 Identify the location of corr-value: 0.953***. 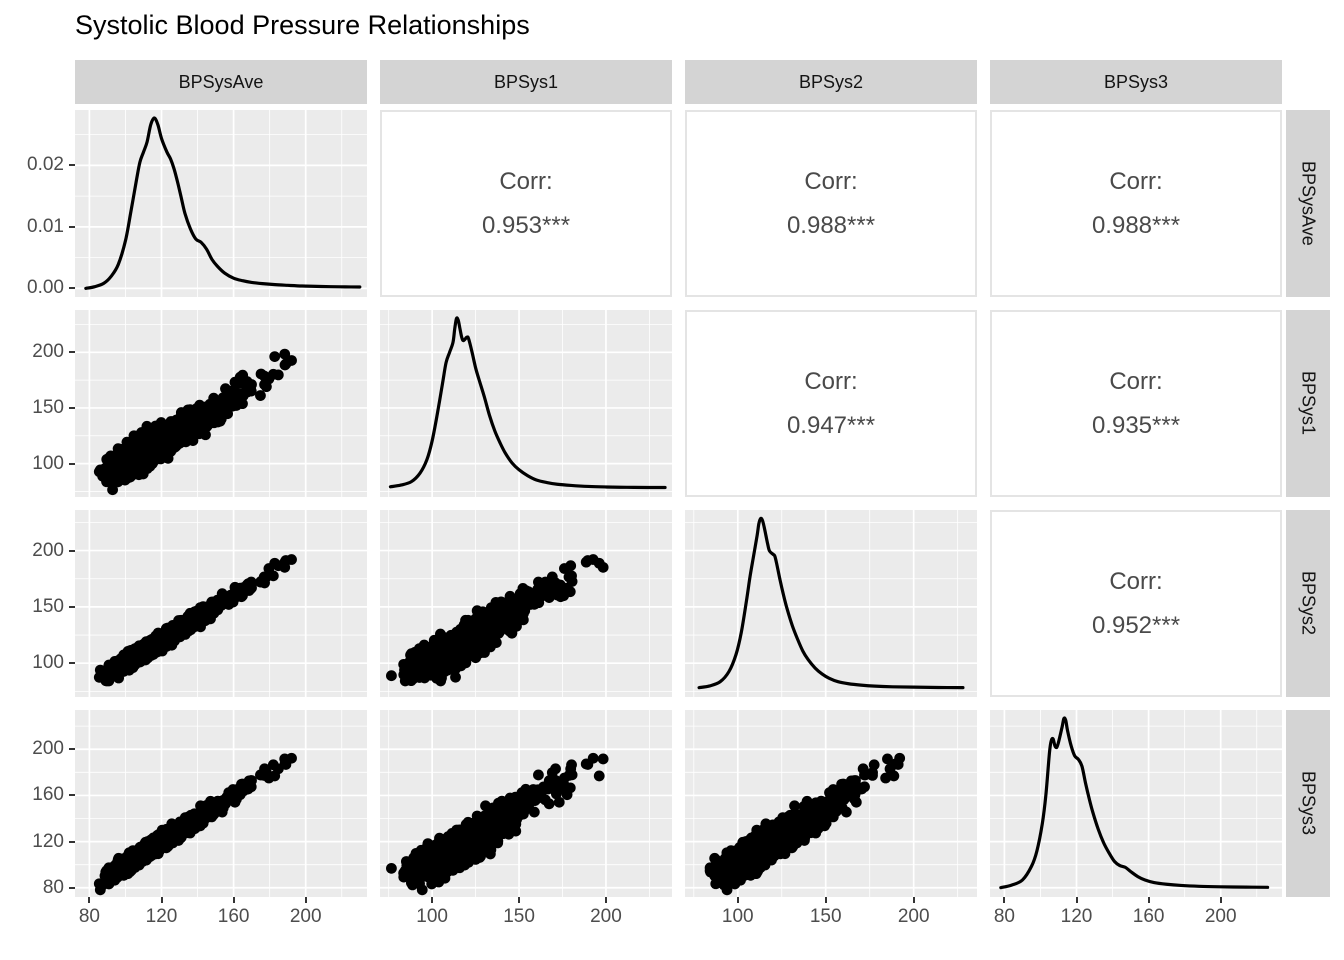
(526, 225).